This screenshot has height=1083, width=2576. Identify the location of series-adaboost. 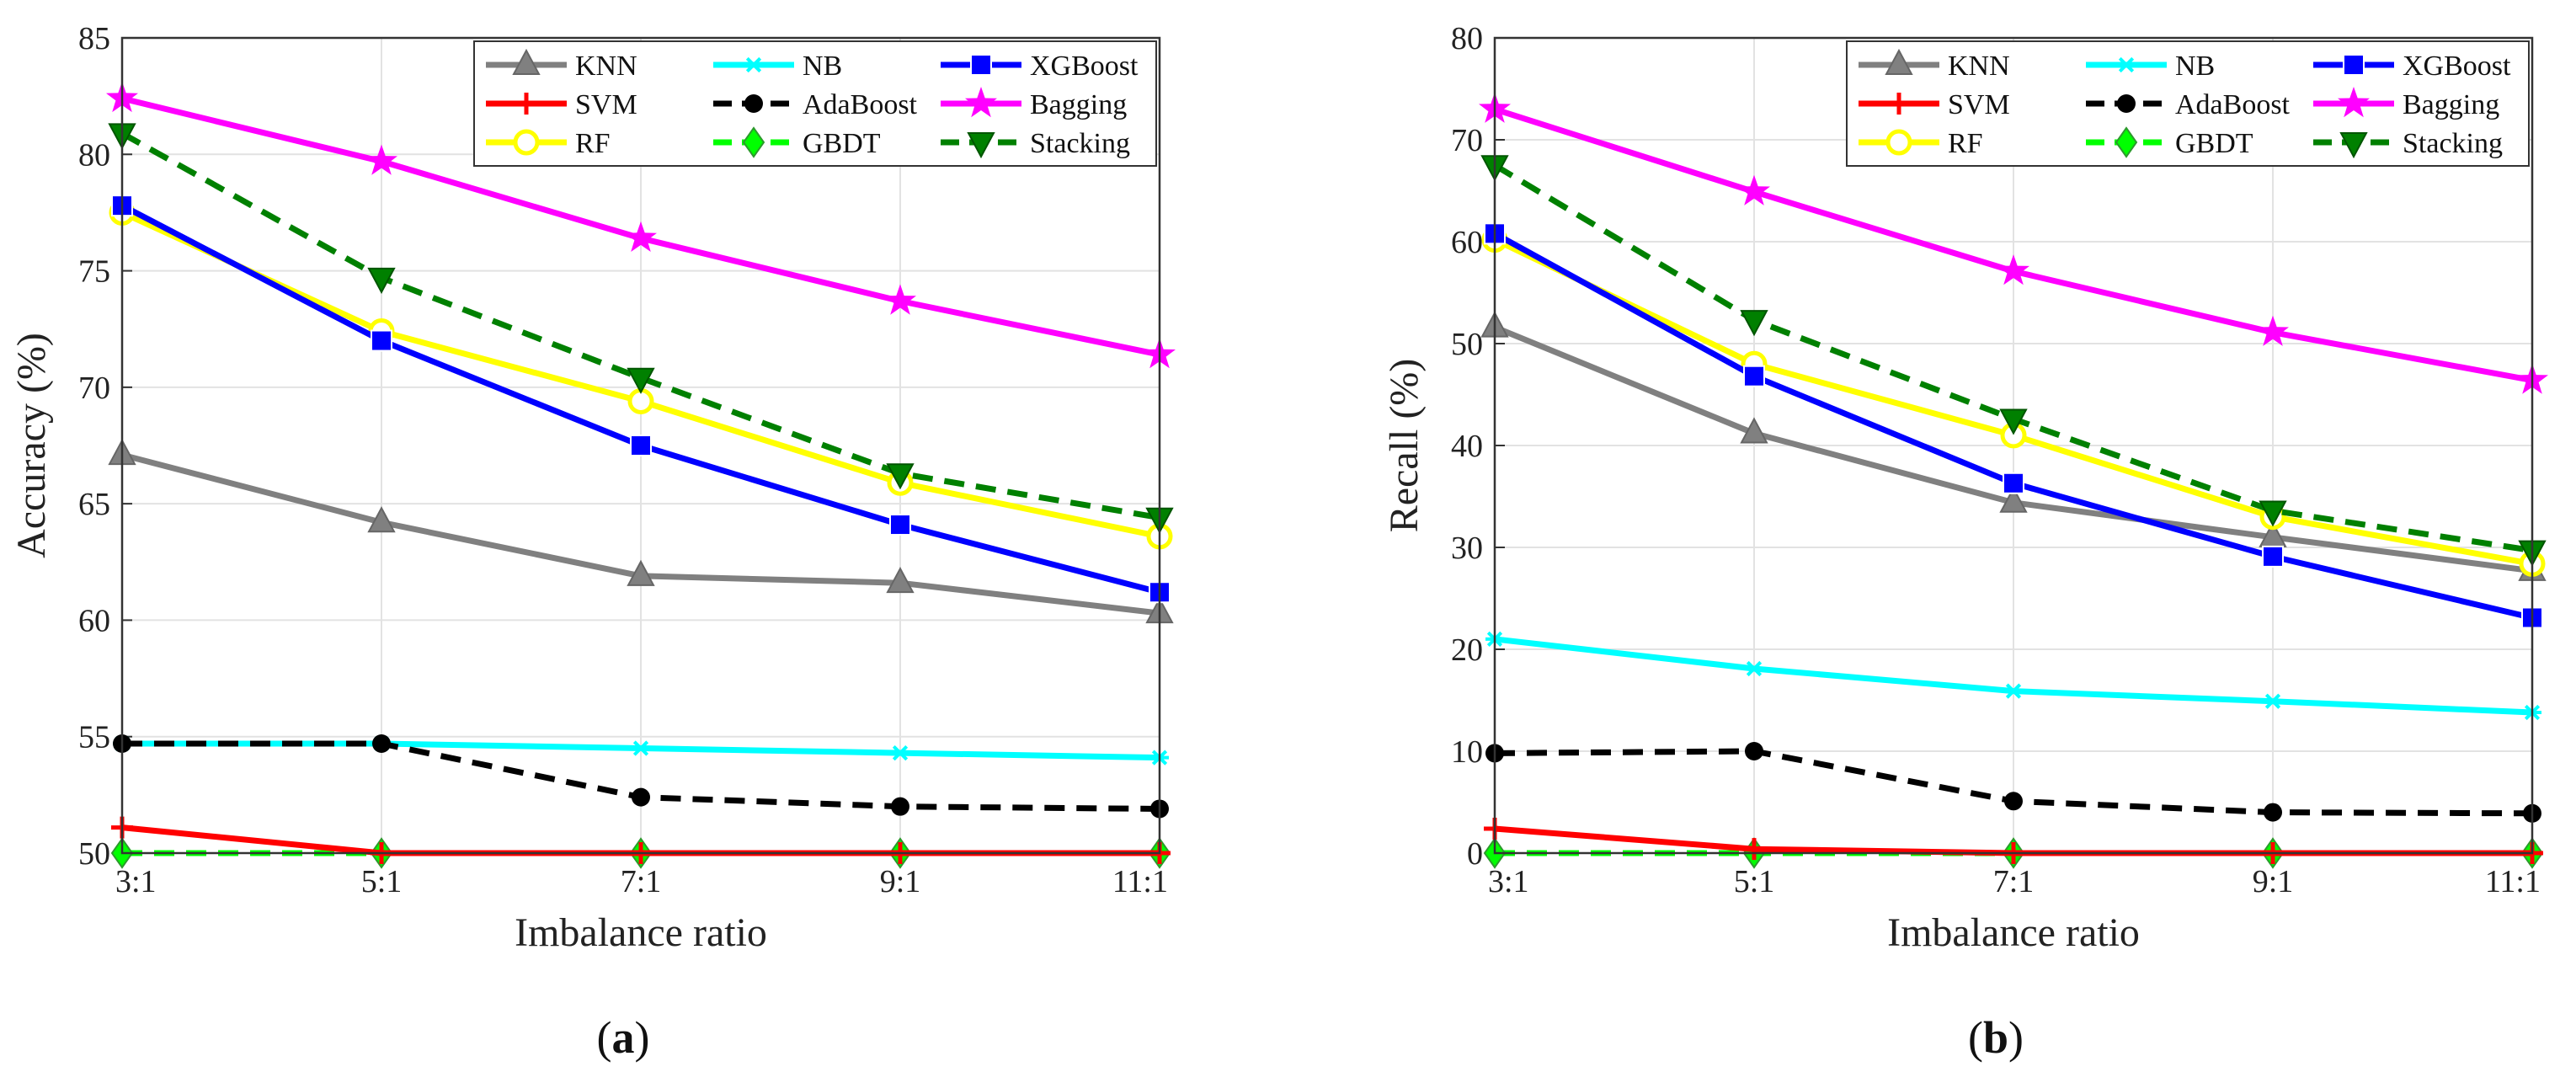
(641, 776).